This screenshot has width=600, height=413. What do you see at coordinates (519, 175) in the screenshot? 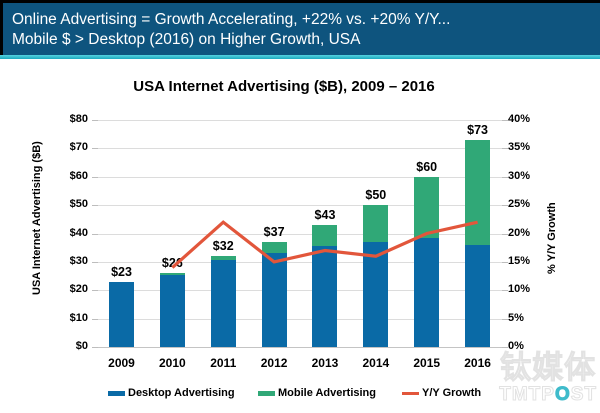
I see `right-axis-tick: 30%` at bounding box center [519, 175].